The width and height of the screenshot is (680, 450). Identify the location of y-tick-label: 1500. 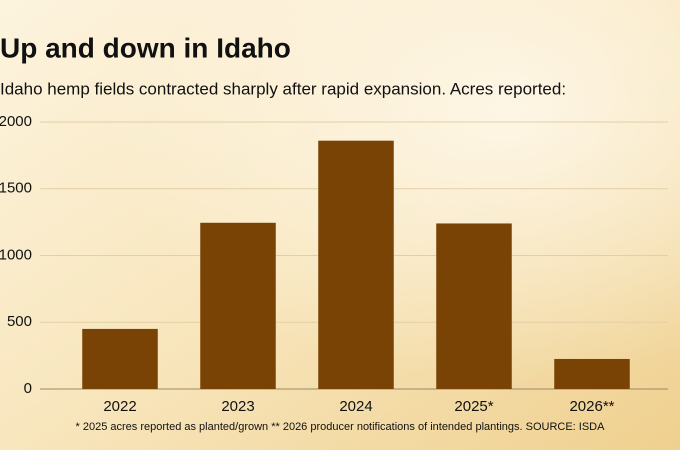
(16, 188).